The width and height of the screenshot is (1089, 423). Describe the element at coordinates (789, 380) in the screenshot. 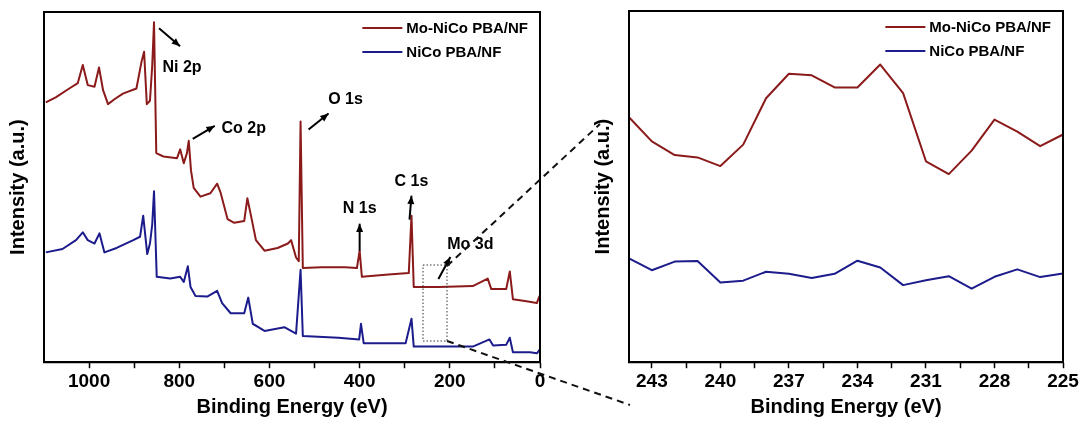

I see `x-tick-label: 237` at that location.